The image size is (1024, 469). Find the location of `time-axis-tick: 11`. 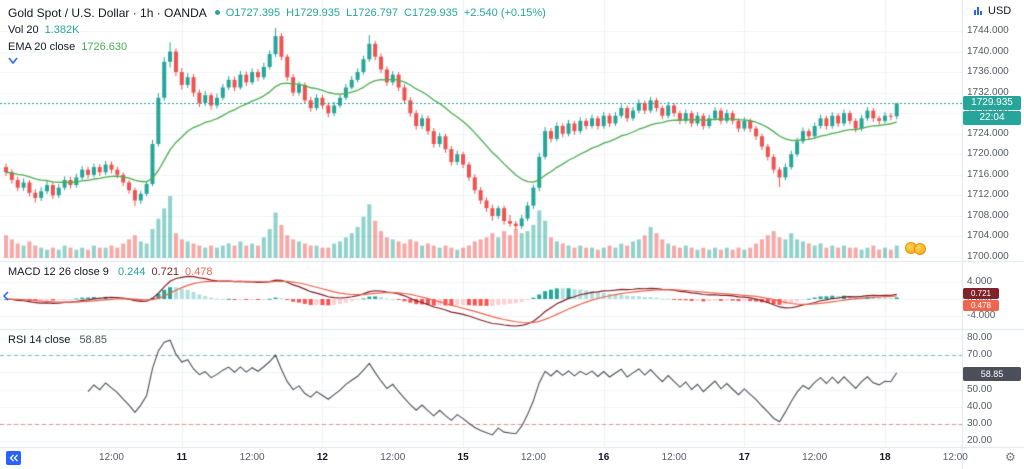

time-axis-tick: 11 is located at coordinates (182, 457).